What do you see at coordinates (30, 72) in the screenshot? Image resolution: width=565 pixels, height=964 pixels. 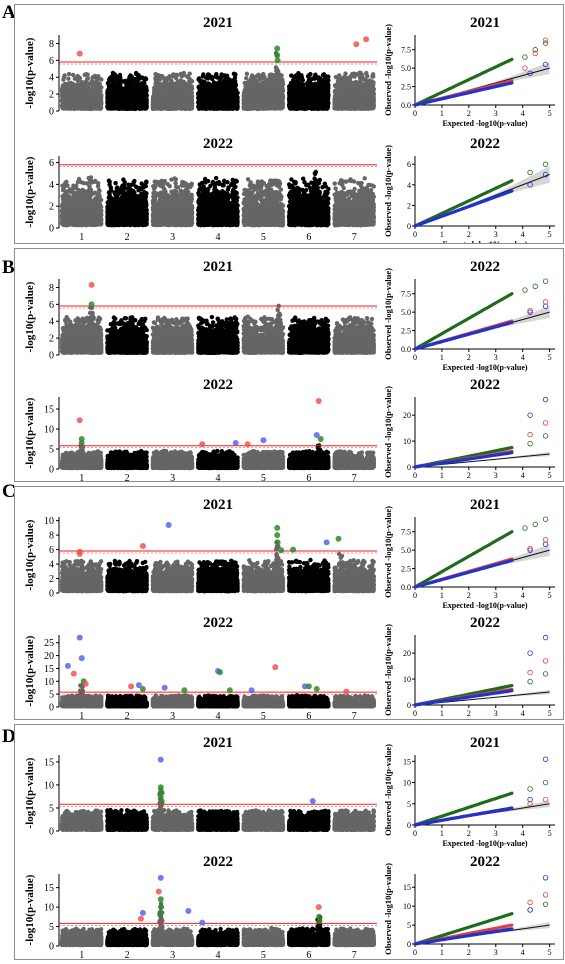 I see `y-axis-label: -log10(p-value)` at bounding box center [30, 72].